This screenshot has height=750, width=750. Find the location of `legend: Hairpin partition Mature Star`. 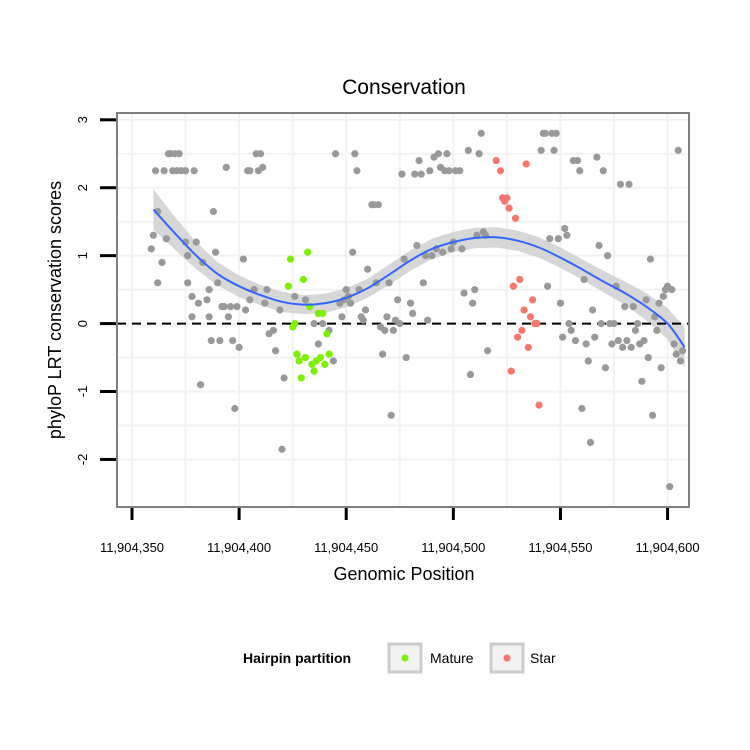

legend: Hairpin partition Mature Star is located at coordinates (399, 658).